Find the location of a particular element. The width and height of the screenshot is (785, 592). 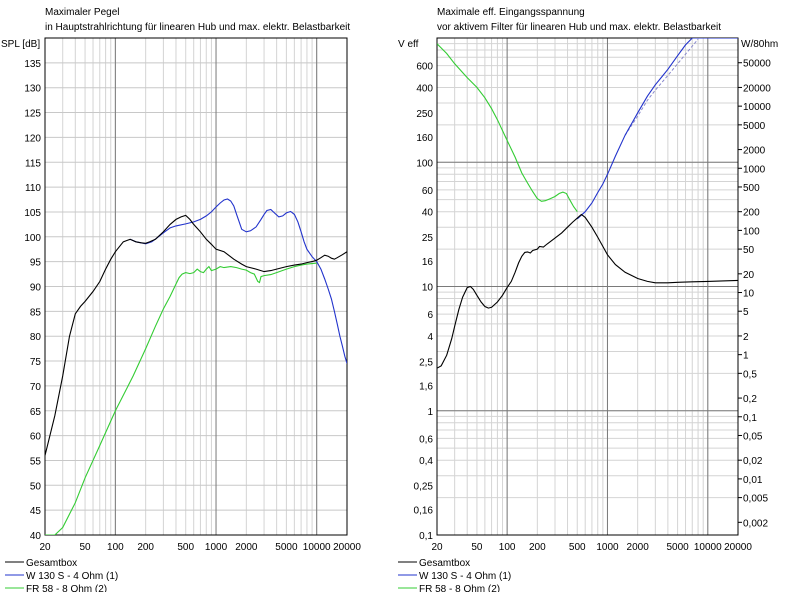

y-tick-label: 95 is located at coordinates (36, 263).